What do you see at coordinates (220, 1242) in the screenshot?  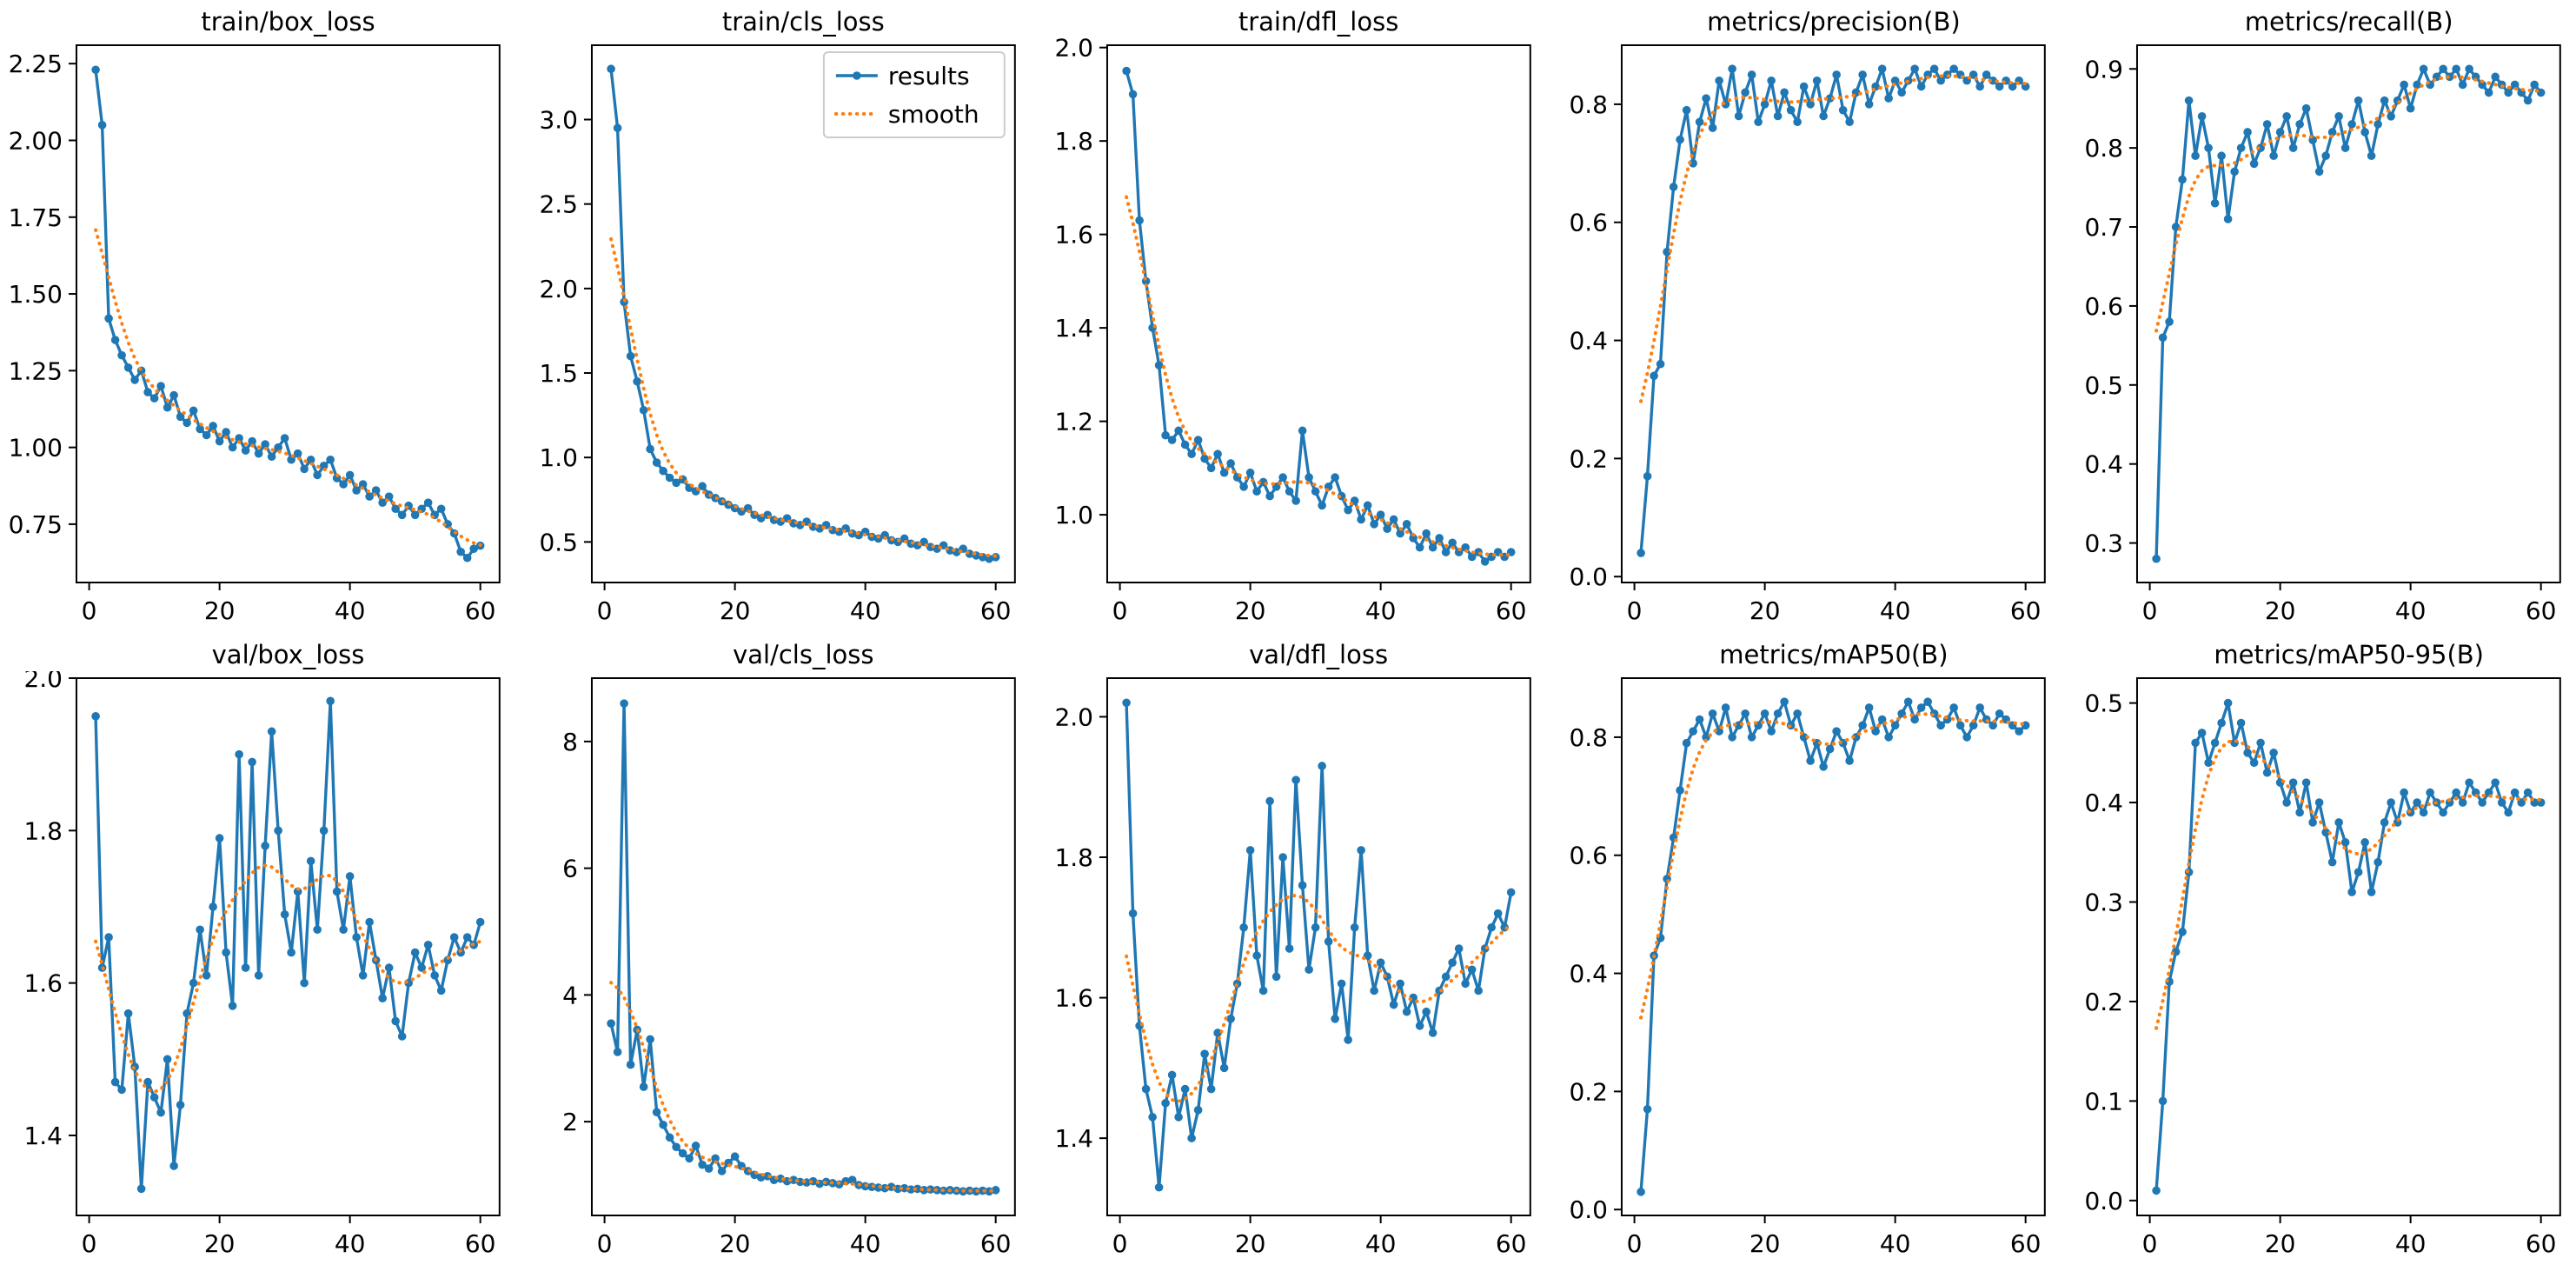 I see `x-tick-label: 20` at bounding box center [220, 1242].